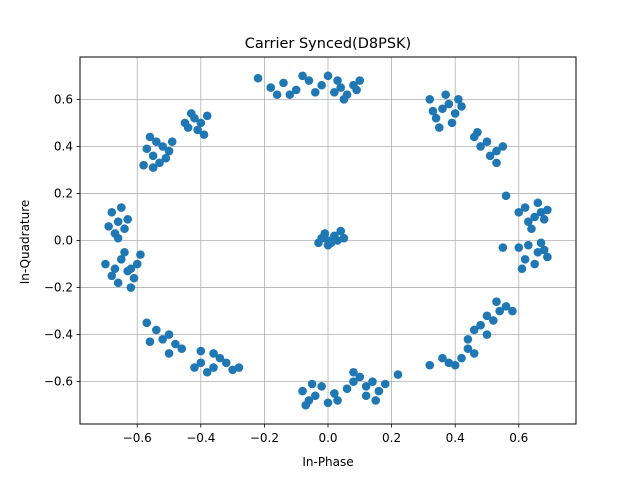  I want to click on chart-title: Carrier Synced(D8PSK), so click(328, 44).